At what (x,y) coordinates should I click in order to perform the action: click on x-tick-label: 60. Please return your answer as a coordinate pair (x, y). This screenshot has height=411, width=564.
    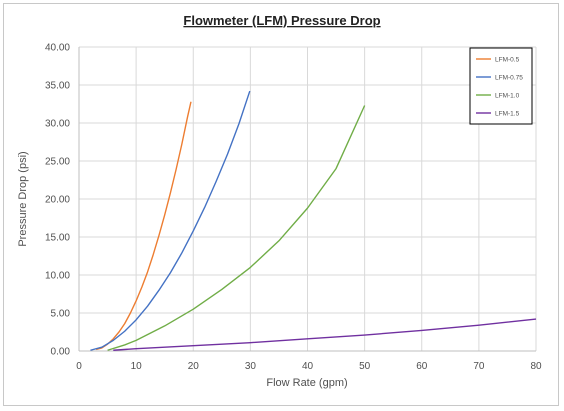
    Looking at the image, I should click on (422, 366).